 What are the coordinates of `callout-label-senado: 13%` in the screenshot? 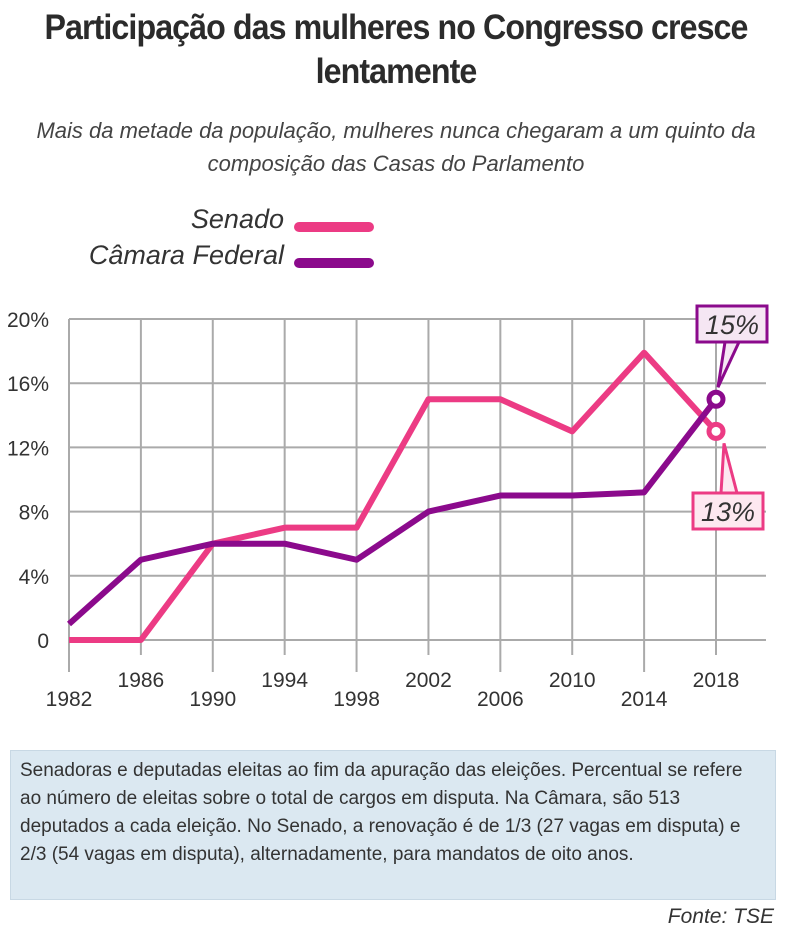 It's located at (728, 512).